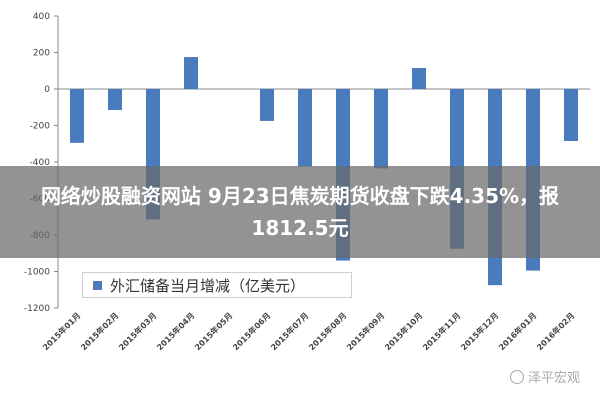  Describe the element at coordinates (441, 331) in the screenshot. I see `x-tick-label: 2015年11月` at that location.